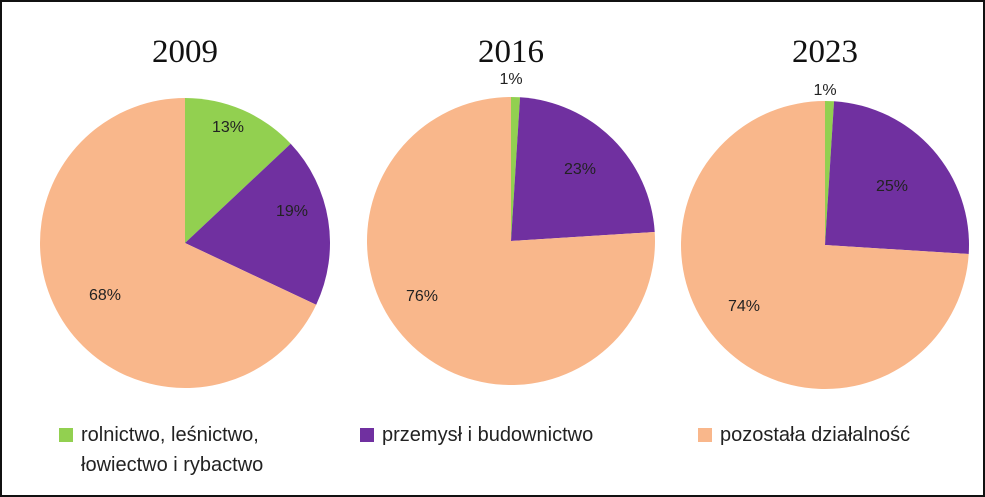  What do you see at coordinates (705, 435) in the screenshot?
I see `legend-swatch-other` at bounding box center [705, 435].